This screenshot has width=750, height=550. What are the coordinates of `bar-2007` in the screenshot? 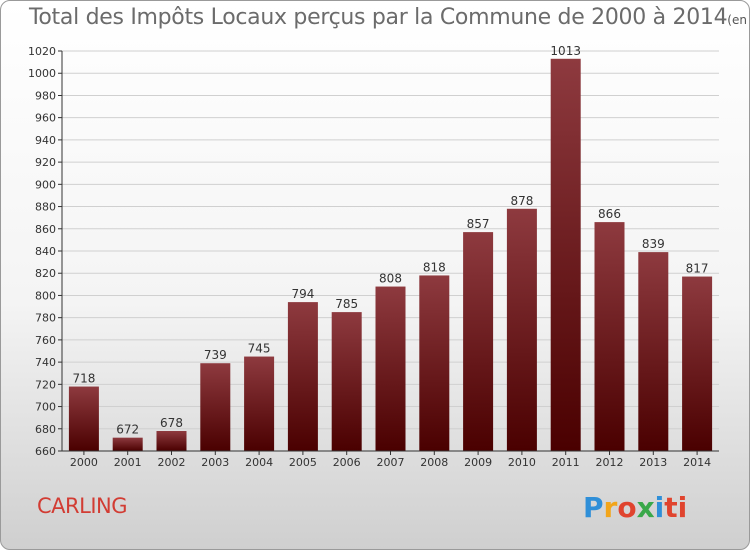 It's located at (390, 368).